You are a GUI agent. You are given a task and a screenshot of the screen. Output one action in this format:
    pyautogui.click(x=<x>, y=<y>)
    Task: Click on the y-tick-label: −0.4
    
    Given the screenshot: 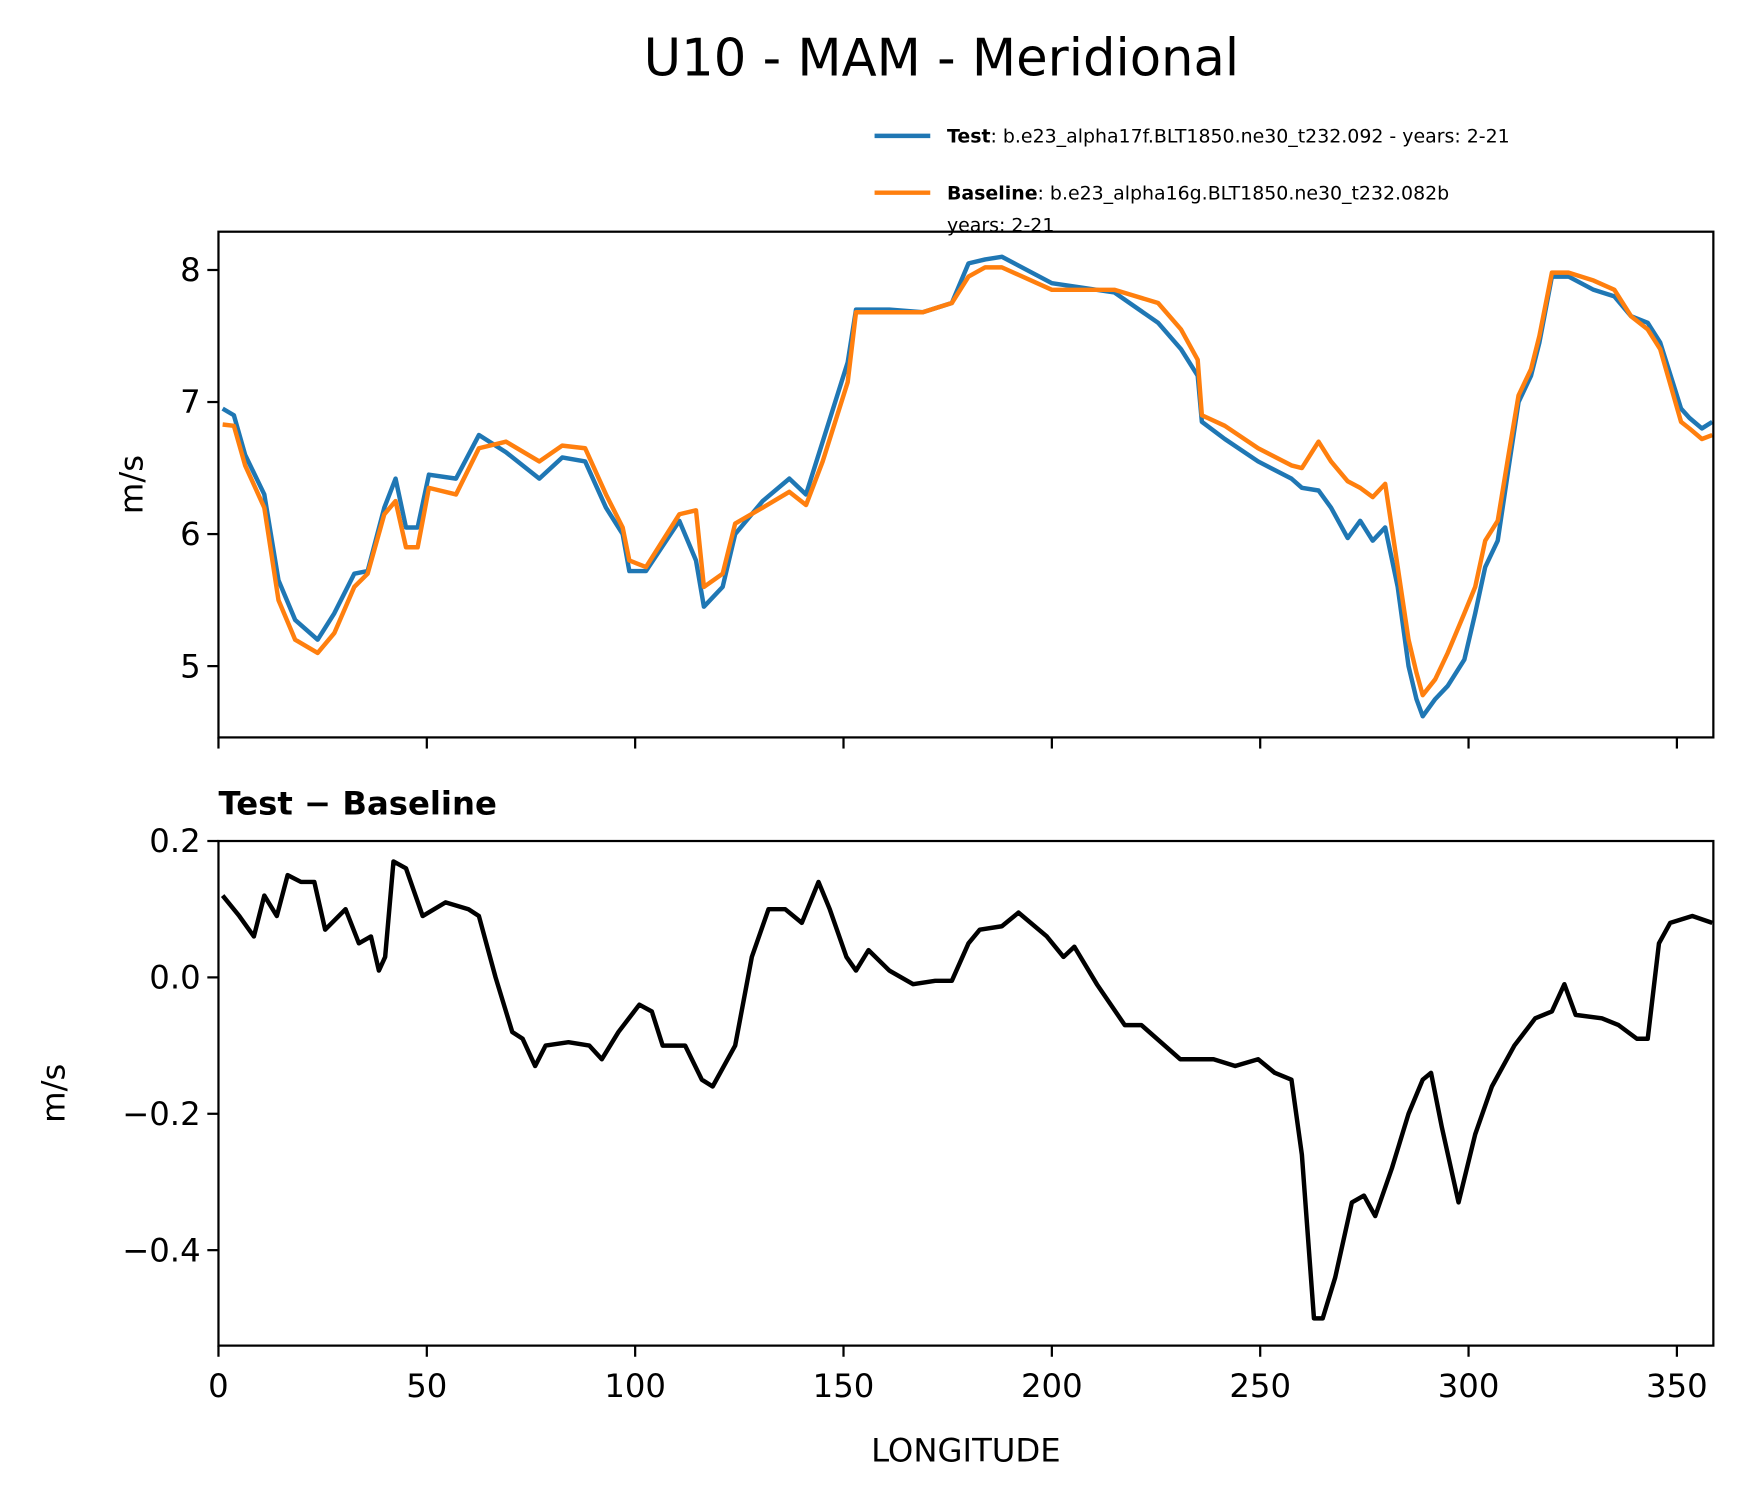 What is the action you would take?
    pyautogui.click(x=161, y=1250)
    